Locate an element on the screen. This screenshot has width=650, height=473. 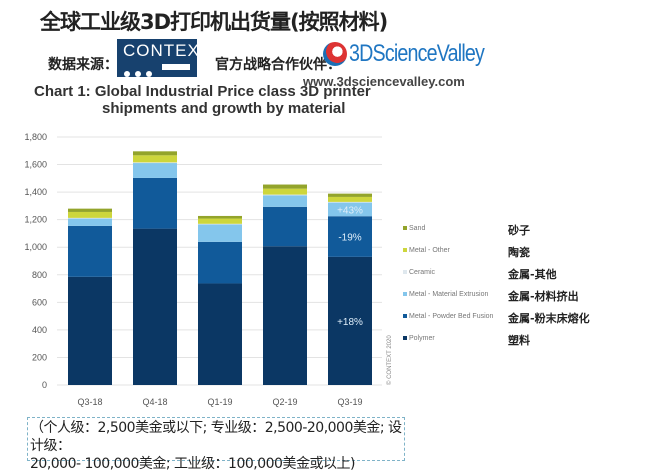
globe-icon is located at coordinates (335, 54).